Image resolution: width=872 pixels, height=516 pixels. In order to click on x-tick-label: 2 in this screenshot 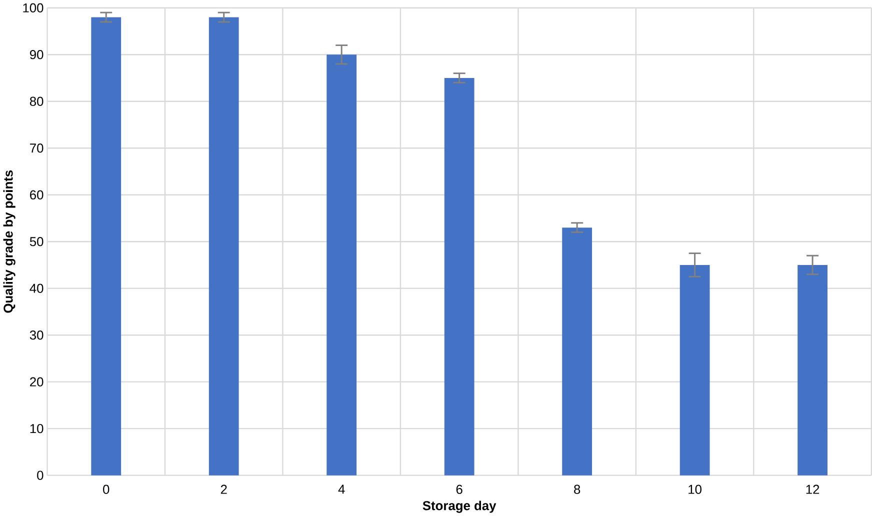, I will do `click(223, 489)`.